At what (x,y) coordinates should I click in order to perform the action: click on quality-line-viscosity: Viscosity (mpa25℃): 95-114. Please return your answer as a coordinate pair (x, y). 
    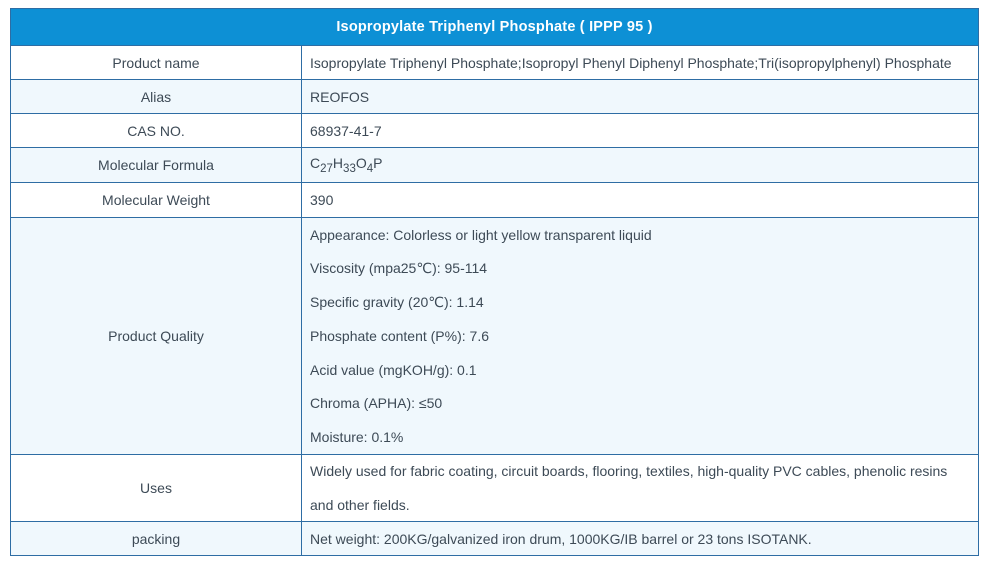
    Looking at the image, I should click on (399, 268).